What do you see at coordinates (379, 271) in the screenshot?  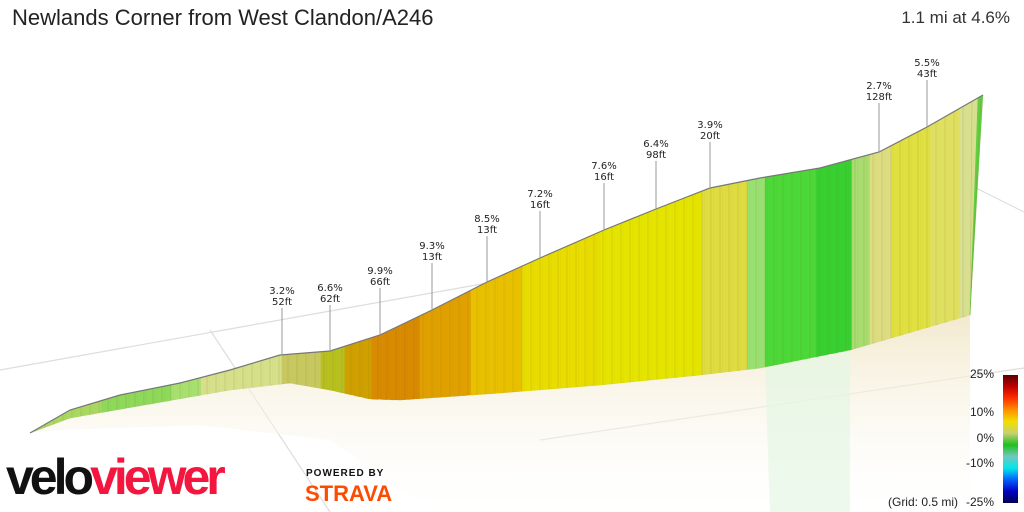 I see `annotation-grade: 9.9%` at bounding box center [379, 271].